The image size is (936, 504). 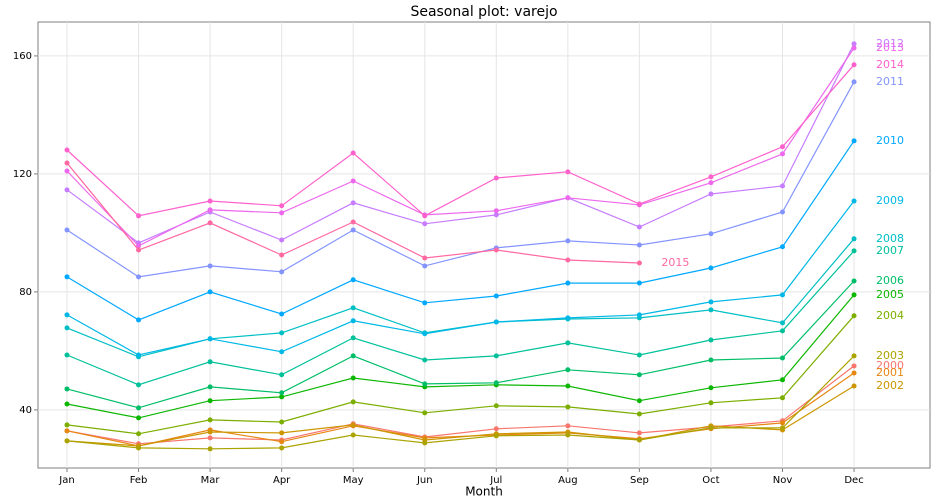 I want to click on series-line, so click(x=460, y=416).